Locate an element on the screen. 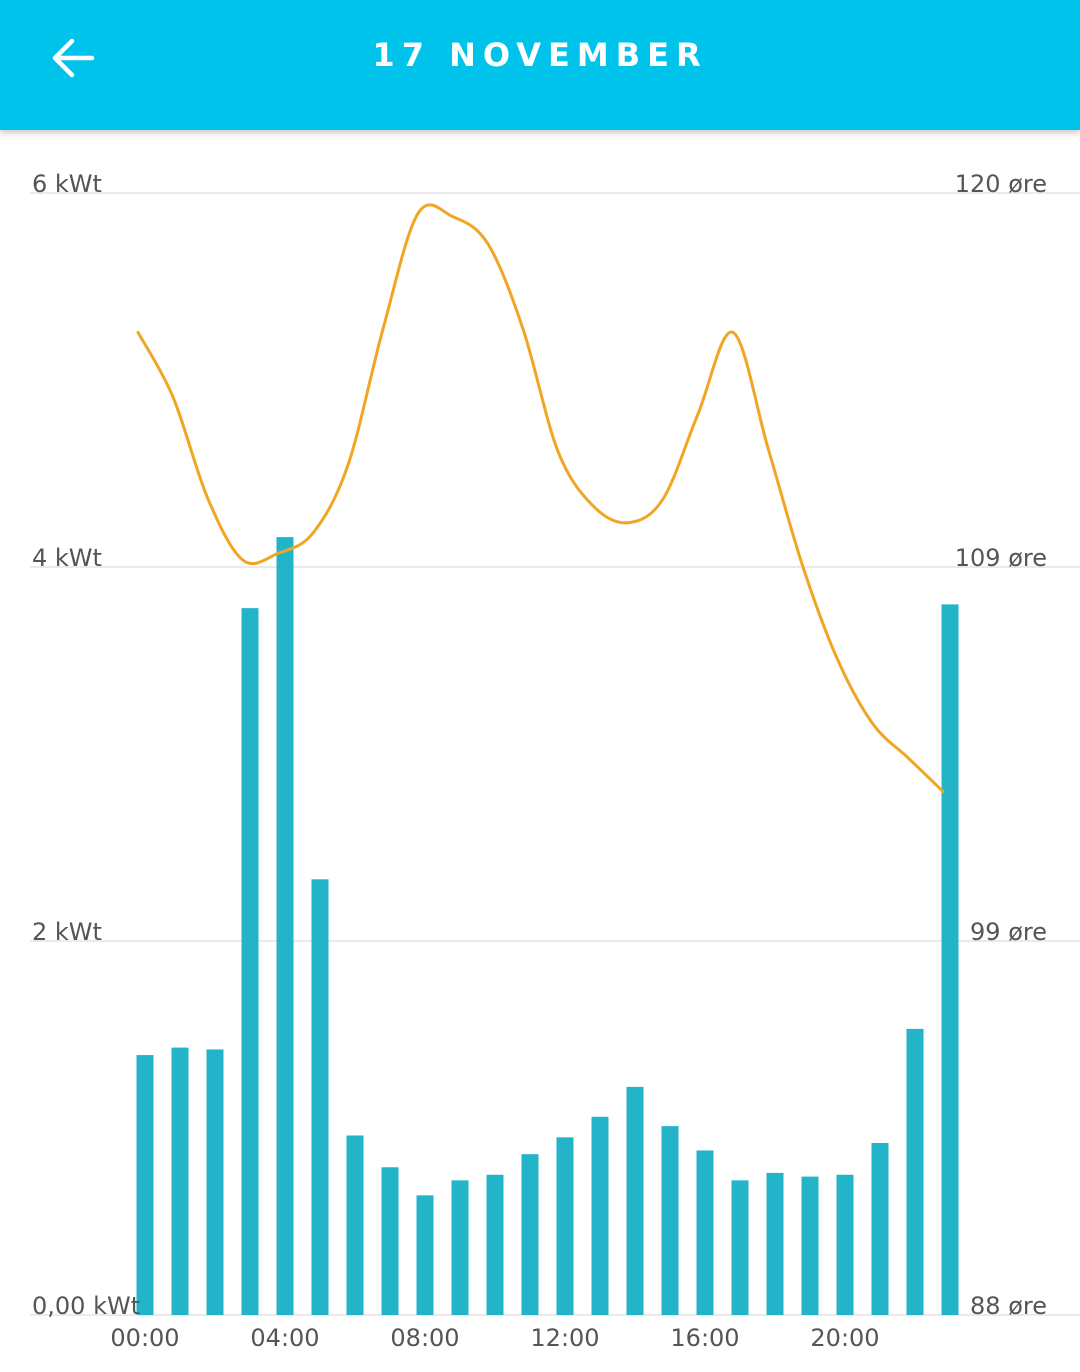 This screenshot has height=1372, width=1080. y-left-tick-label: 6 kWt is located at coordinates (67, 184).